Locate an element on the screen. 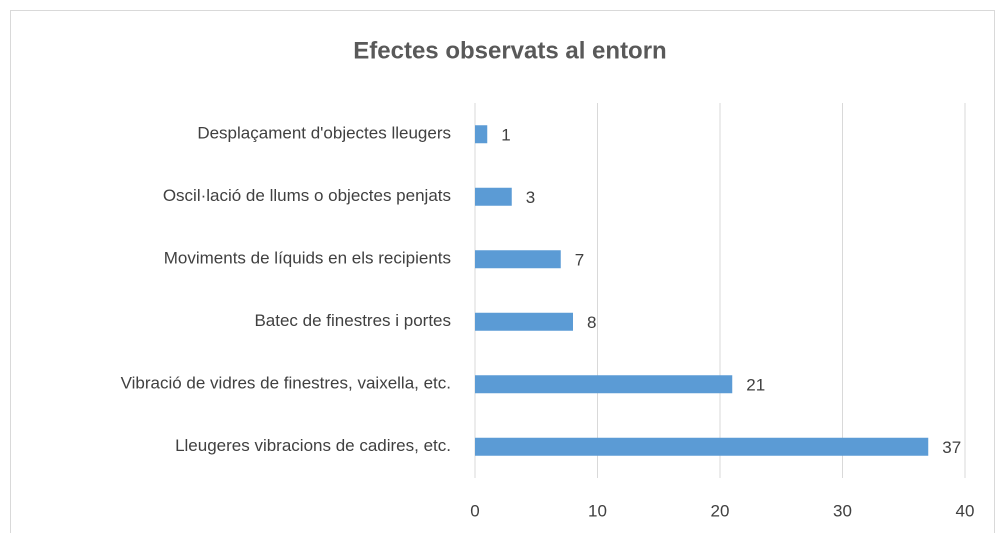 The height and width of the screenshot is (533, 997). y-tick-label: Lleugeres vibracions de cadires, etc. is located at coordinates (313, 445).